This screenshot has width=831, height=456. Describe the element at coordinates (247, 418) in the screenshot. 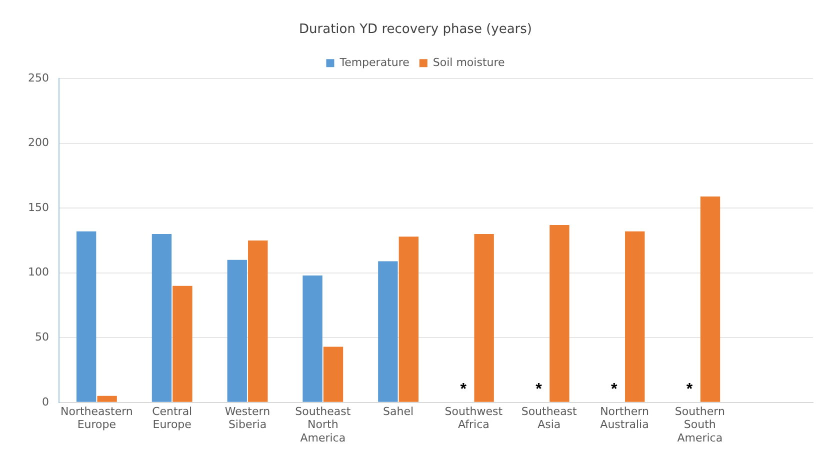

I see `x-tick-label: Western Siberia` at that location.